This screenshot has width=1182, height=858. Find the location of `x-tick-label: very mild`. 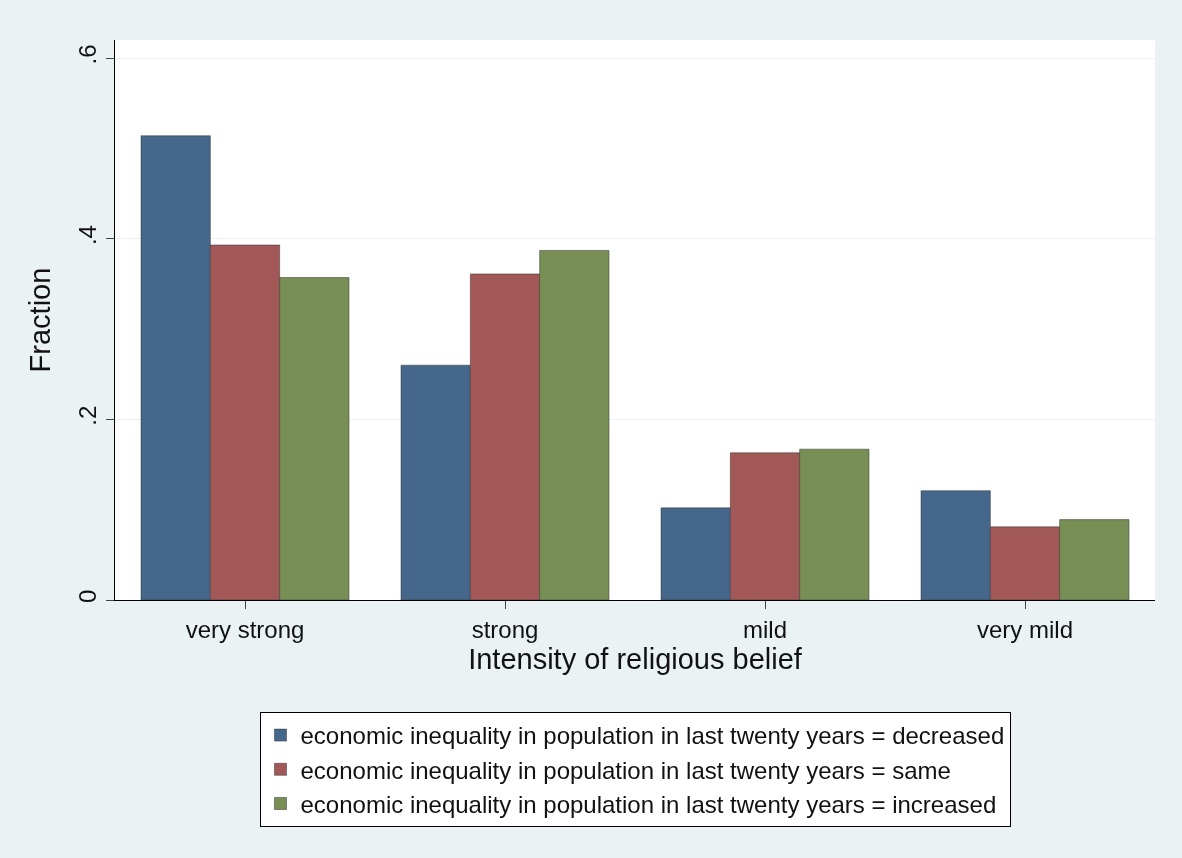

x-tick-label: very mild is located at coordinates (1025, 629).